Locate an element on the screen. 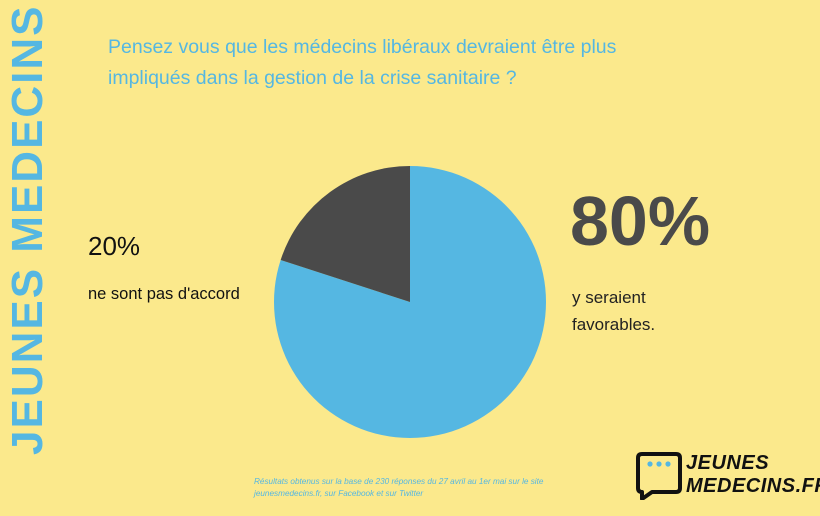 The image size is (820, 516). chat-bubble-icon is located at coordinates (659, 476).